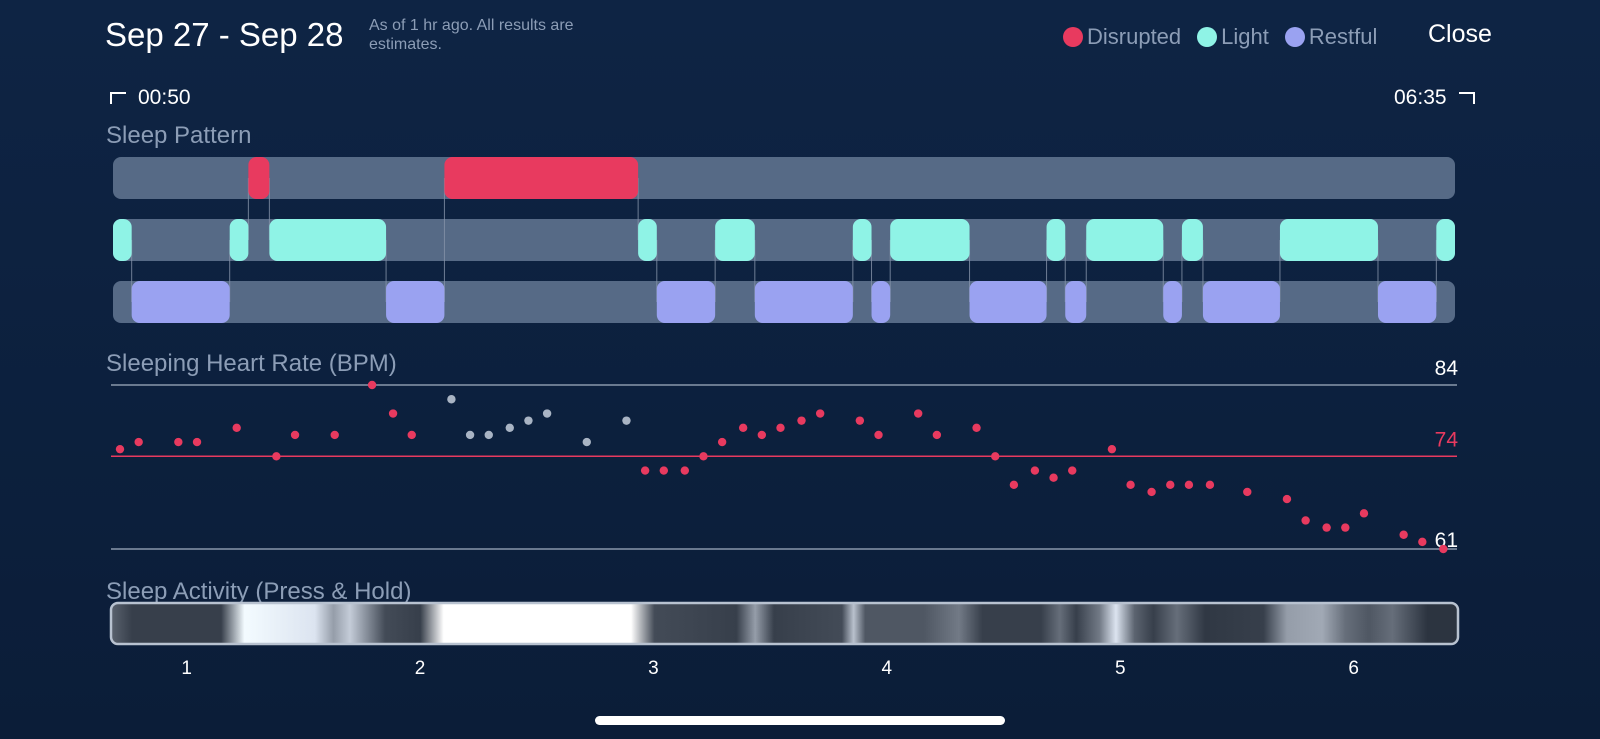 The width and height of the screenshot is (1600, 739). I want to click on activity-tick-label: 3, so click(653, 668).